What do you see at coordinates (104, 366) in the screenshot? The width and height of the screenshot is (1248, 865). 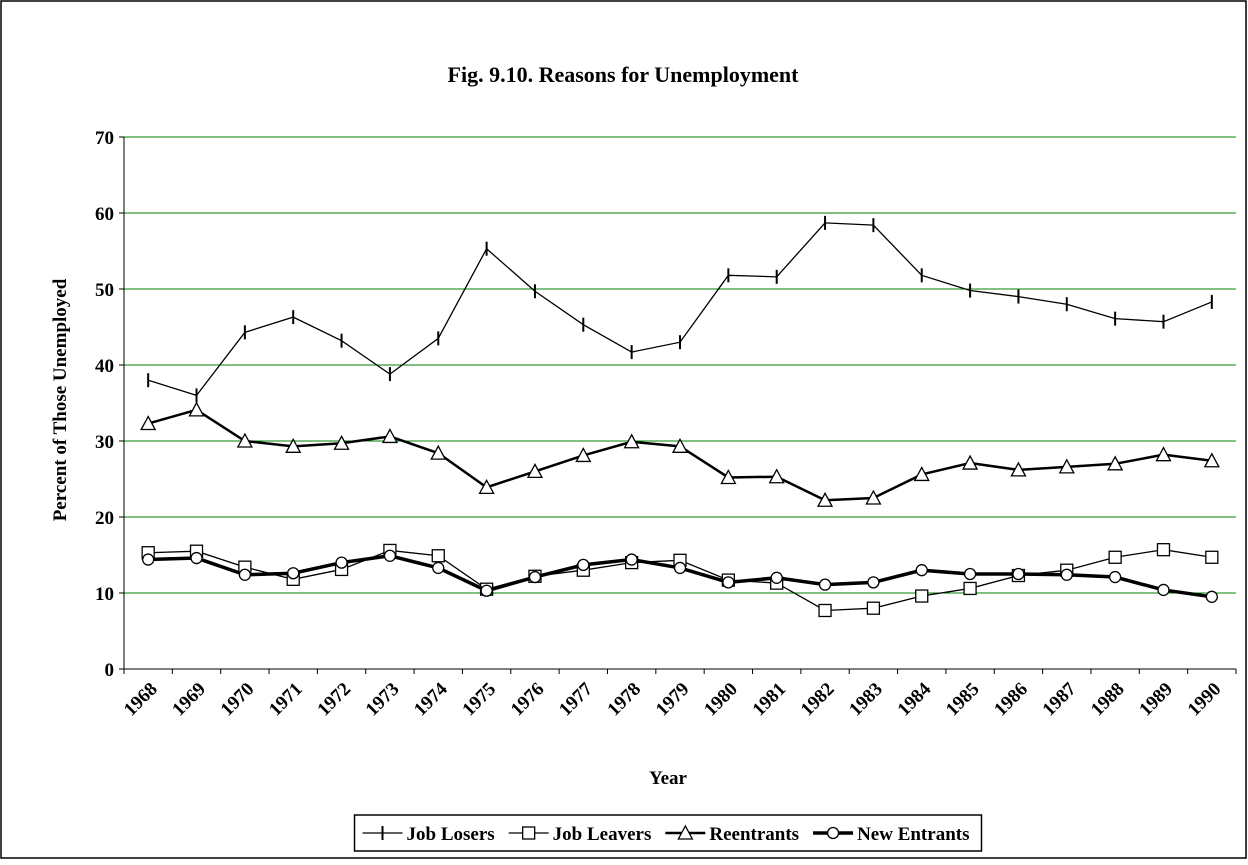 I see `y-tick-label: 40` at bounding box center [104, 366].